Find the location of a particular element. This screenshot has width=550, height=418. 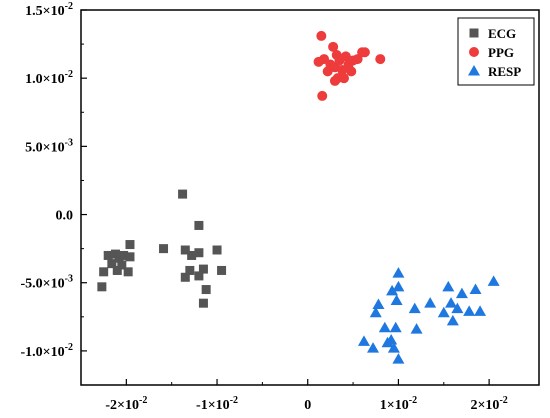

series-resp is located at coordinates (428, 315).